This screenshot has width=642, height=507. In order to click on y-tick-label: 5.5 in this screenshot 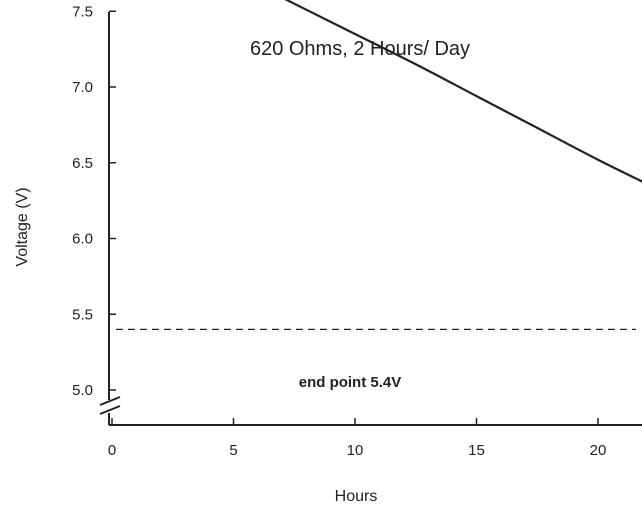, I will do `click(82, 314)`.